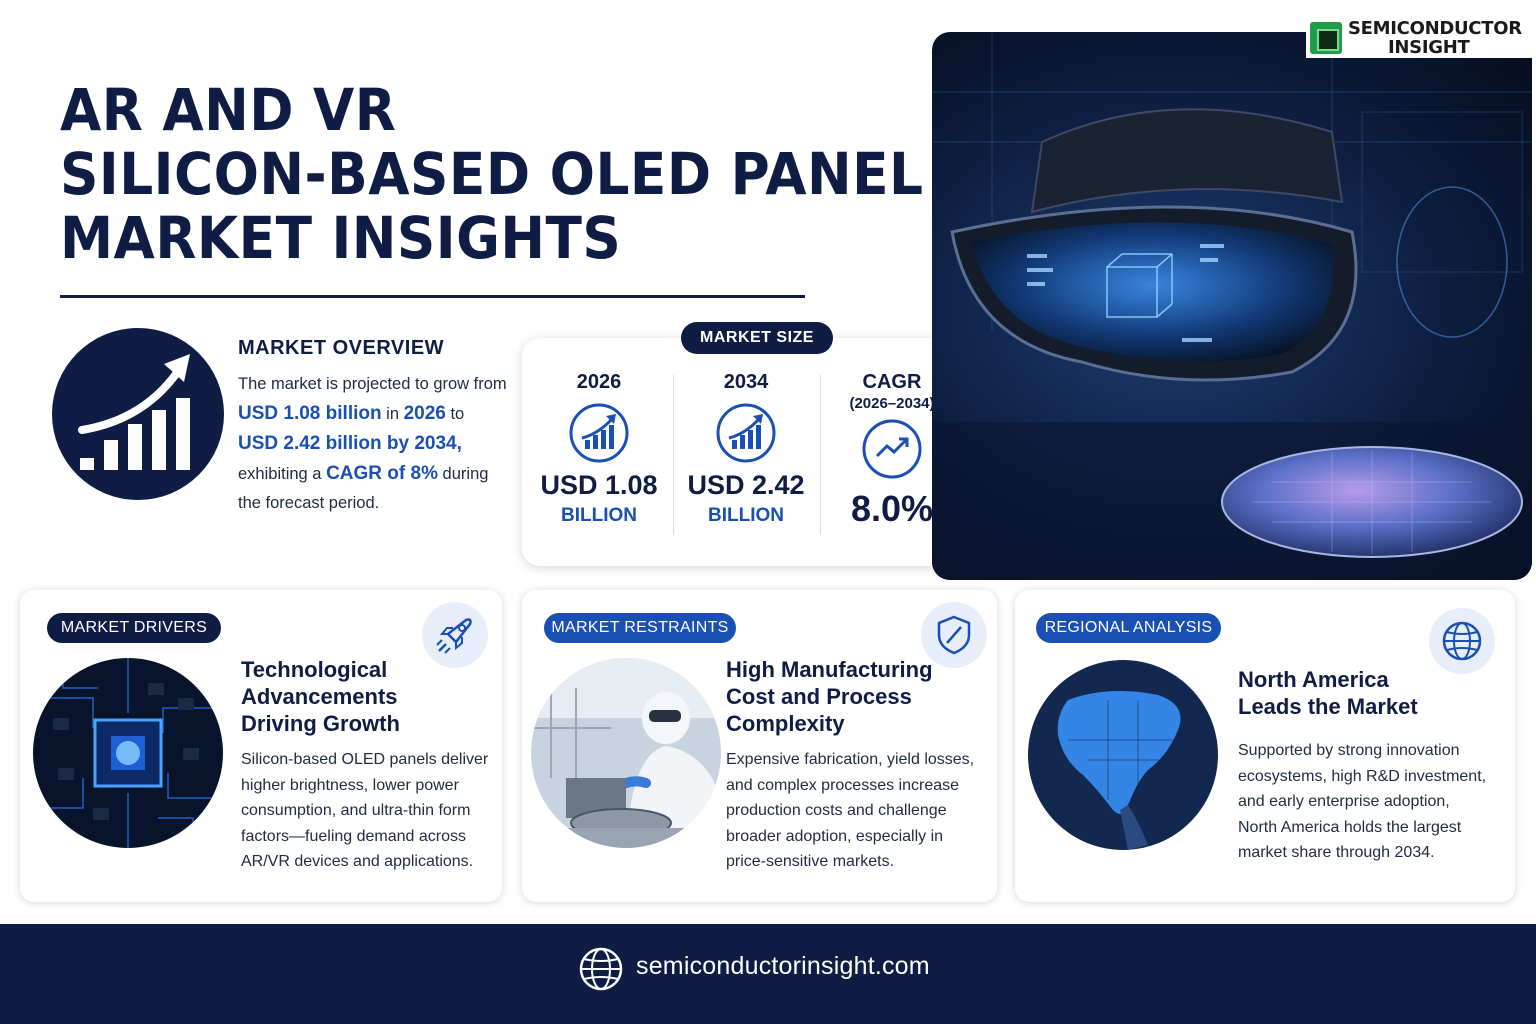  What do you see at coordinates (626, 753) in the screenshot?
I see `cleanroom-technician-image` at bounding box center [626, 753].